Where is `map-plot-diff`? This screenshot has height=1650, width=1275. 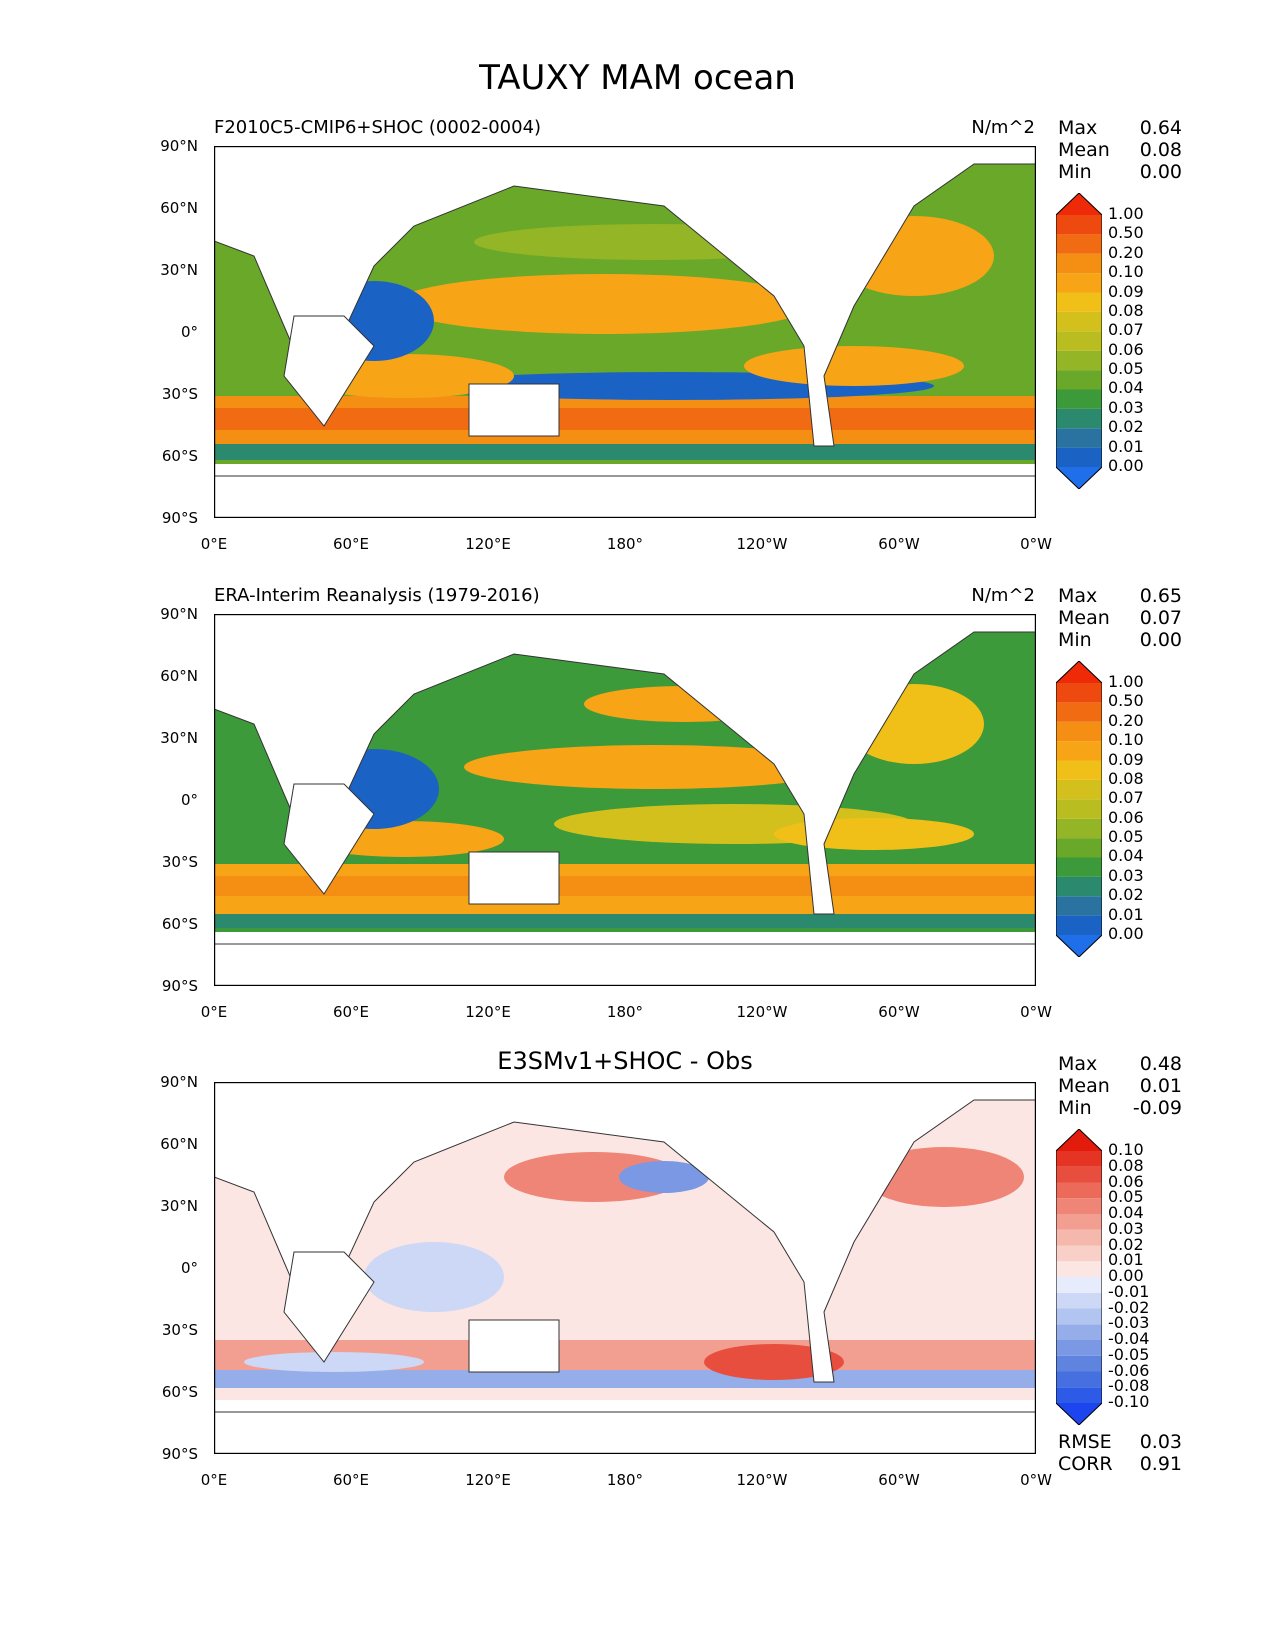 map-plot-diff is located at coordinates (625, 1268).